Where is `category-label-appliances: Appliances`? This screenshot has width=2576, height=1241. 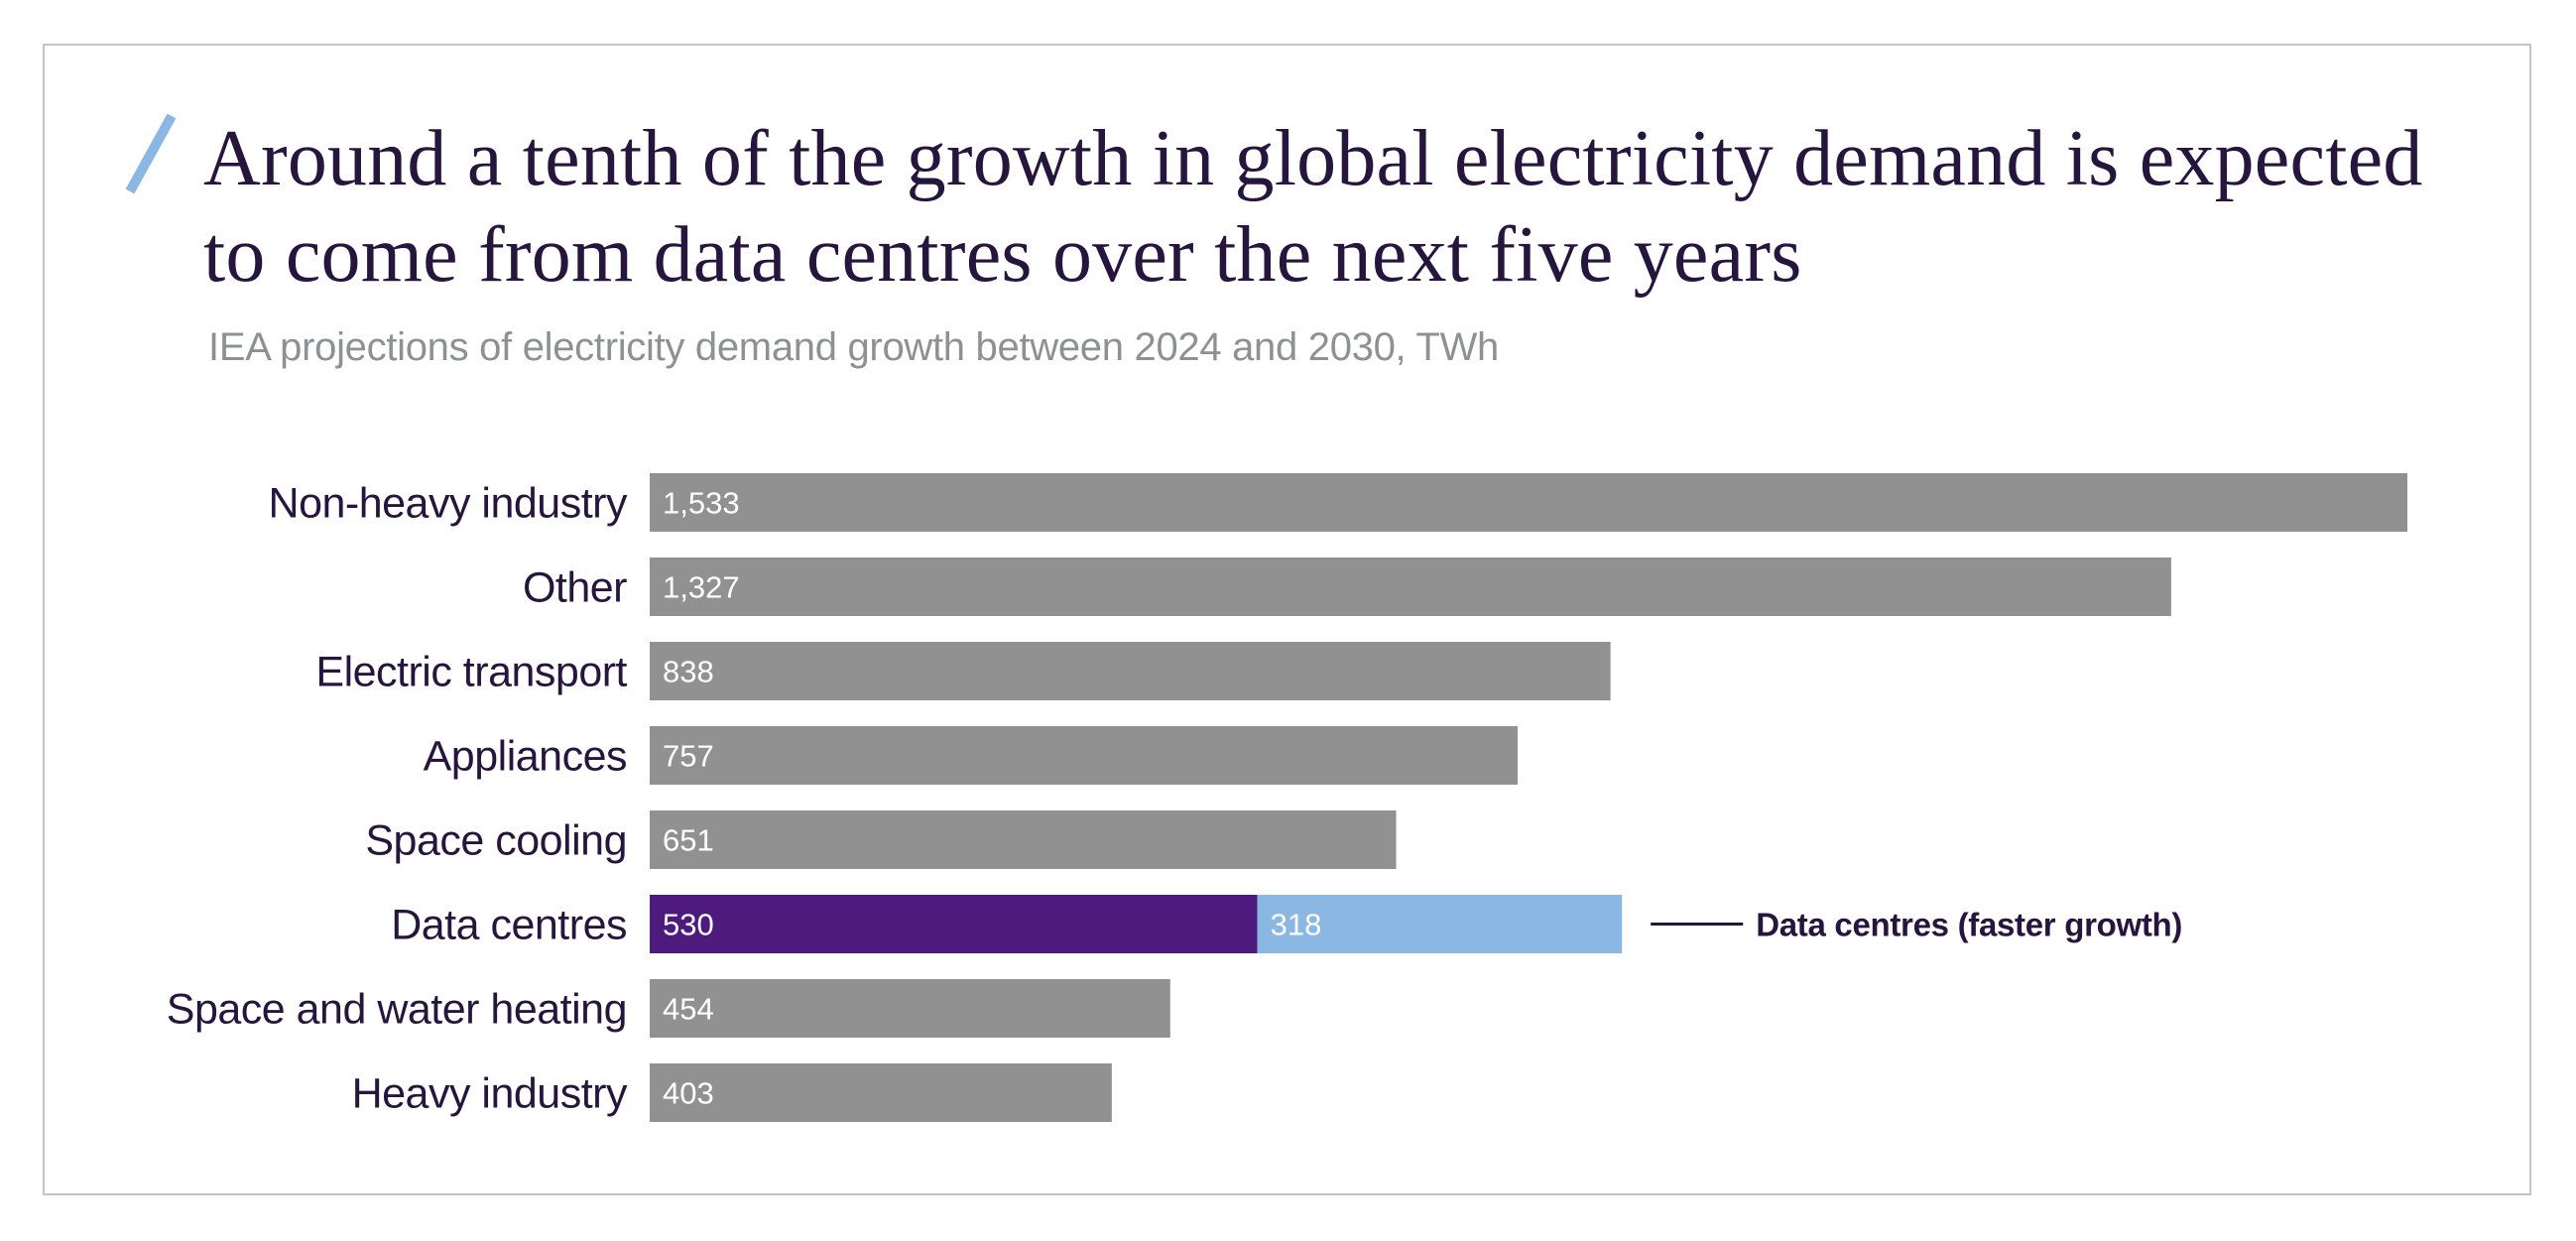 category-label-appliances: Appliances is located at coordinates (525, 757).